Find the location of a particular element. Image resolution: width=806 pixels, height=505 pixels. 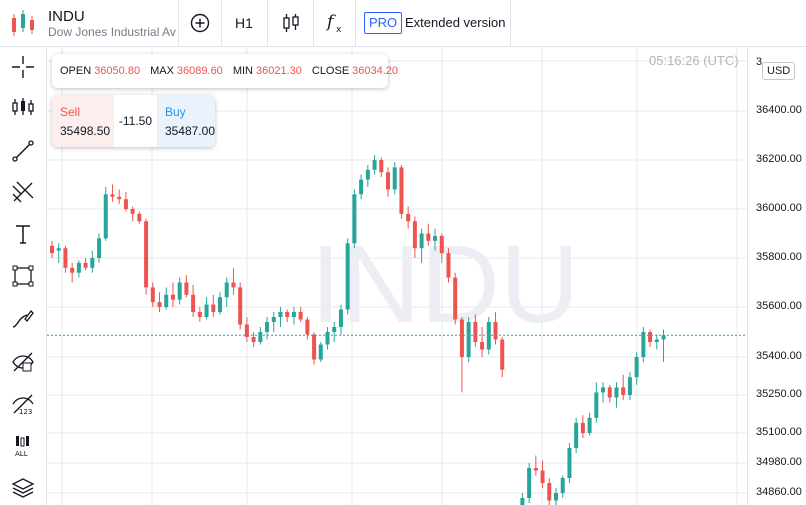

currency-button: USD is located at coordinates (779, 71).